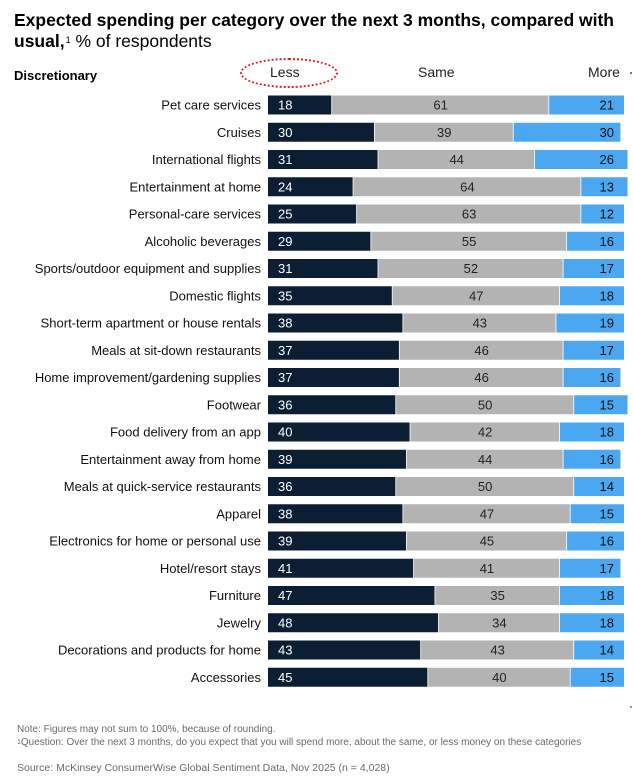 This screenshot has height=780, width=633. What do you see at coordinates (376, 214) in the screenshot?
I see `bar-row: Personal-care services 25 63 12` at bounding box center [376, 214].